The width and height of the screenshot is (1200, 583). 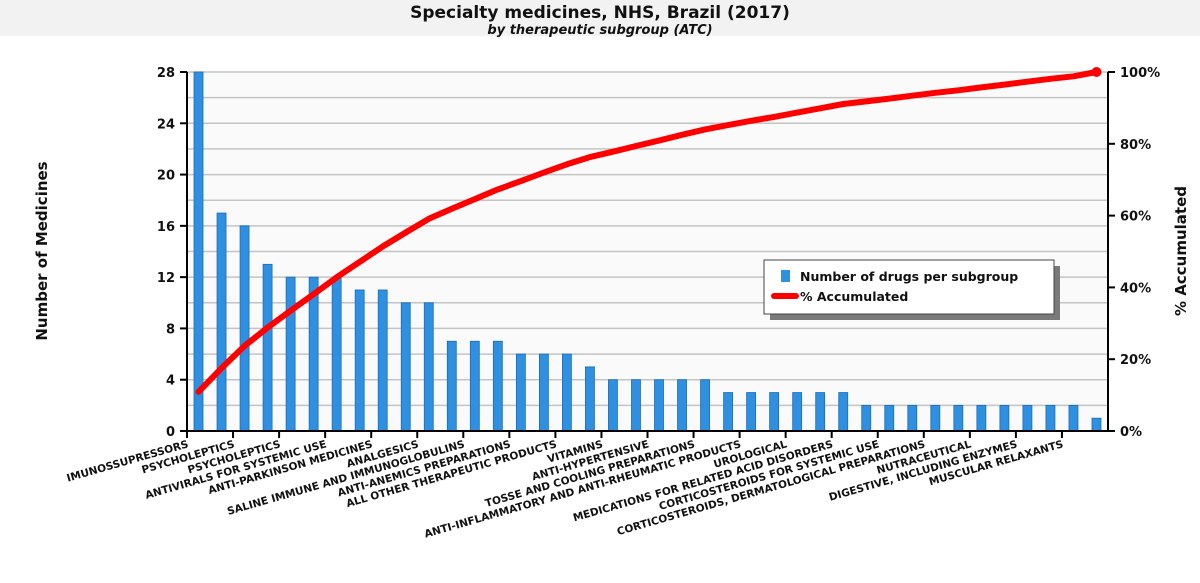 What do you see at coordinates (1181, 251) in the screenshot?
I see `y2-axis-label: % Accumulated` at bounding box center [1181, 251].